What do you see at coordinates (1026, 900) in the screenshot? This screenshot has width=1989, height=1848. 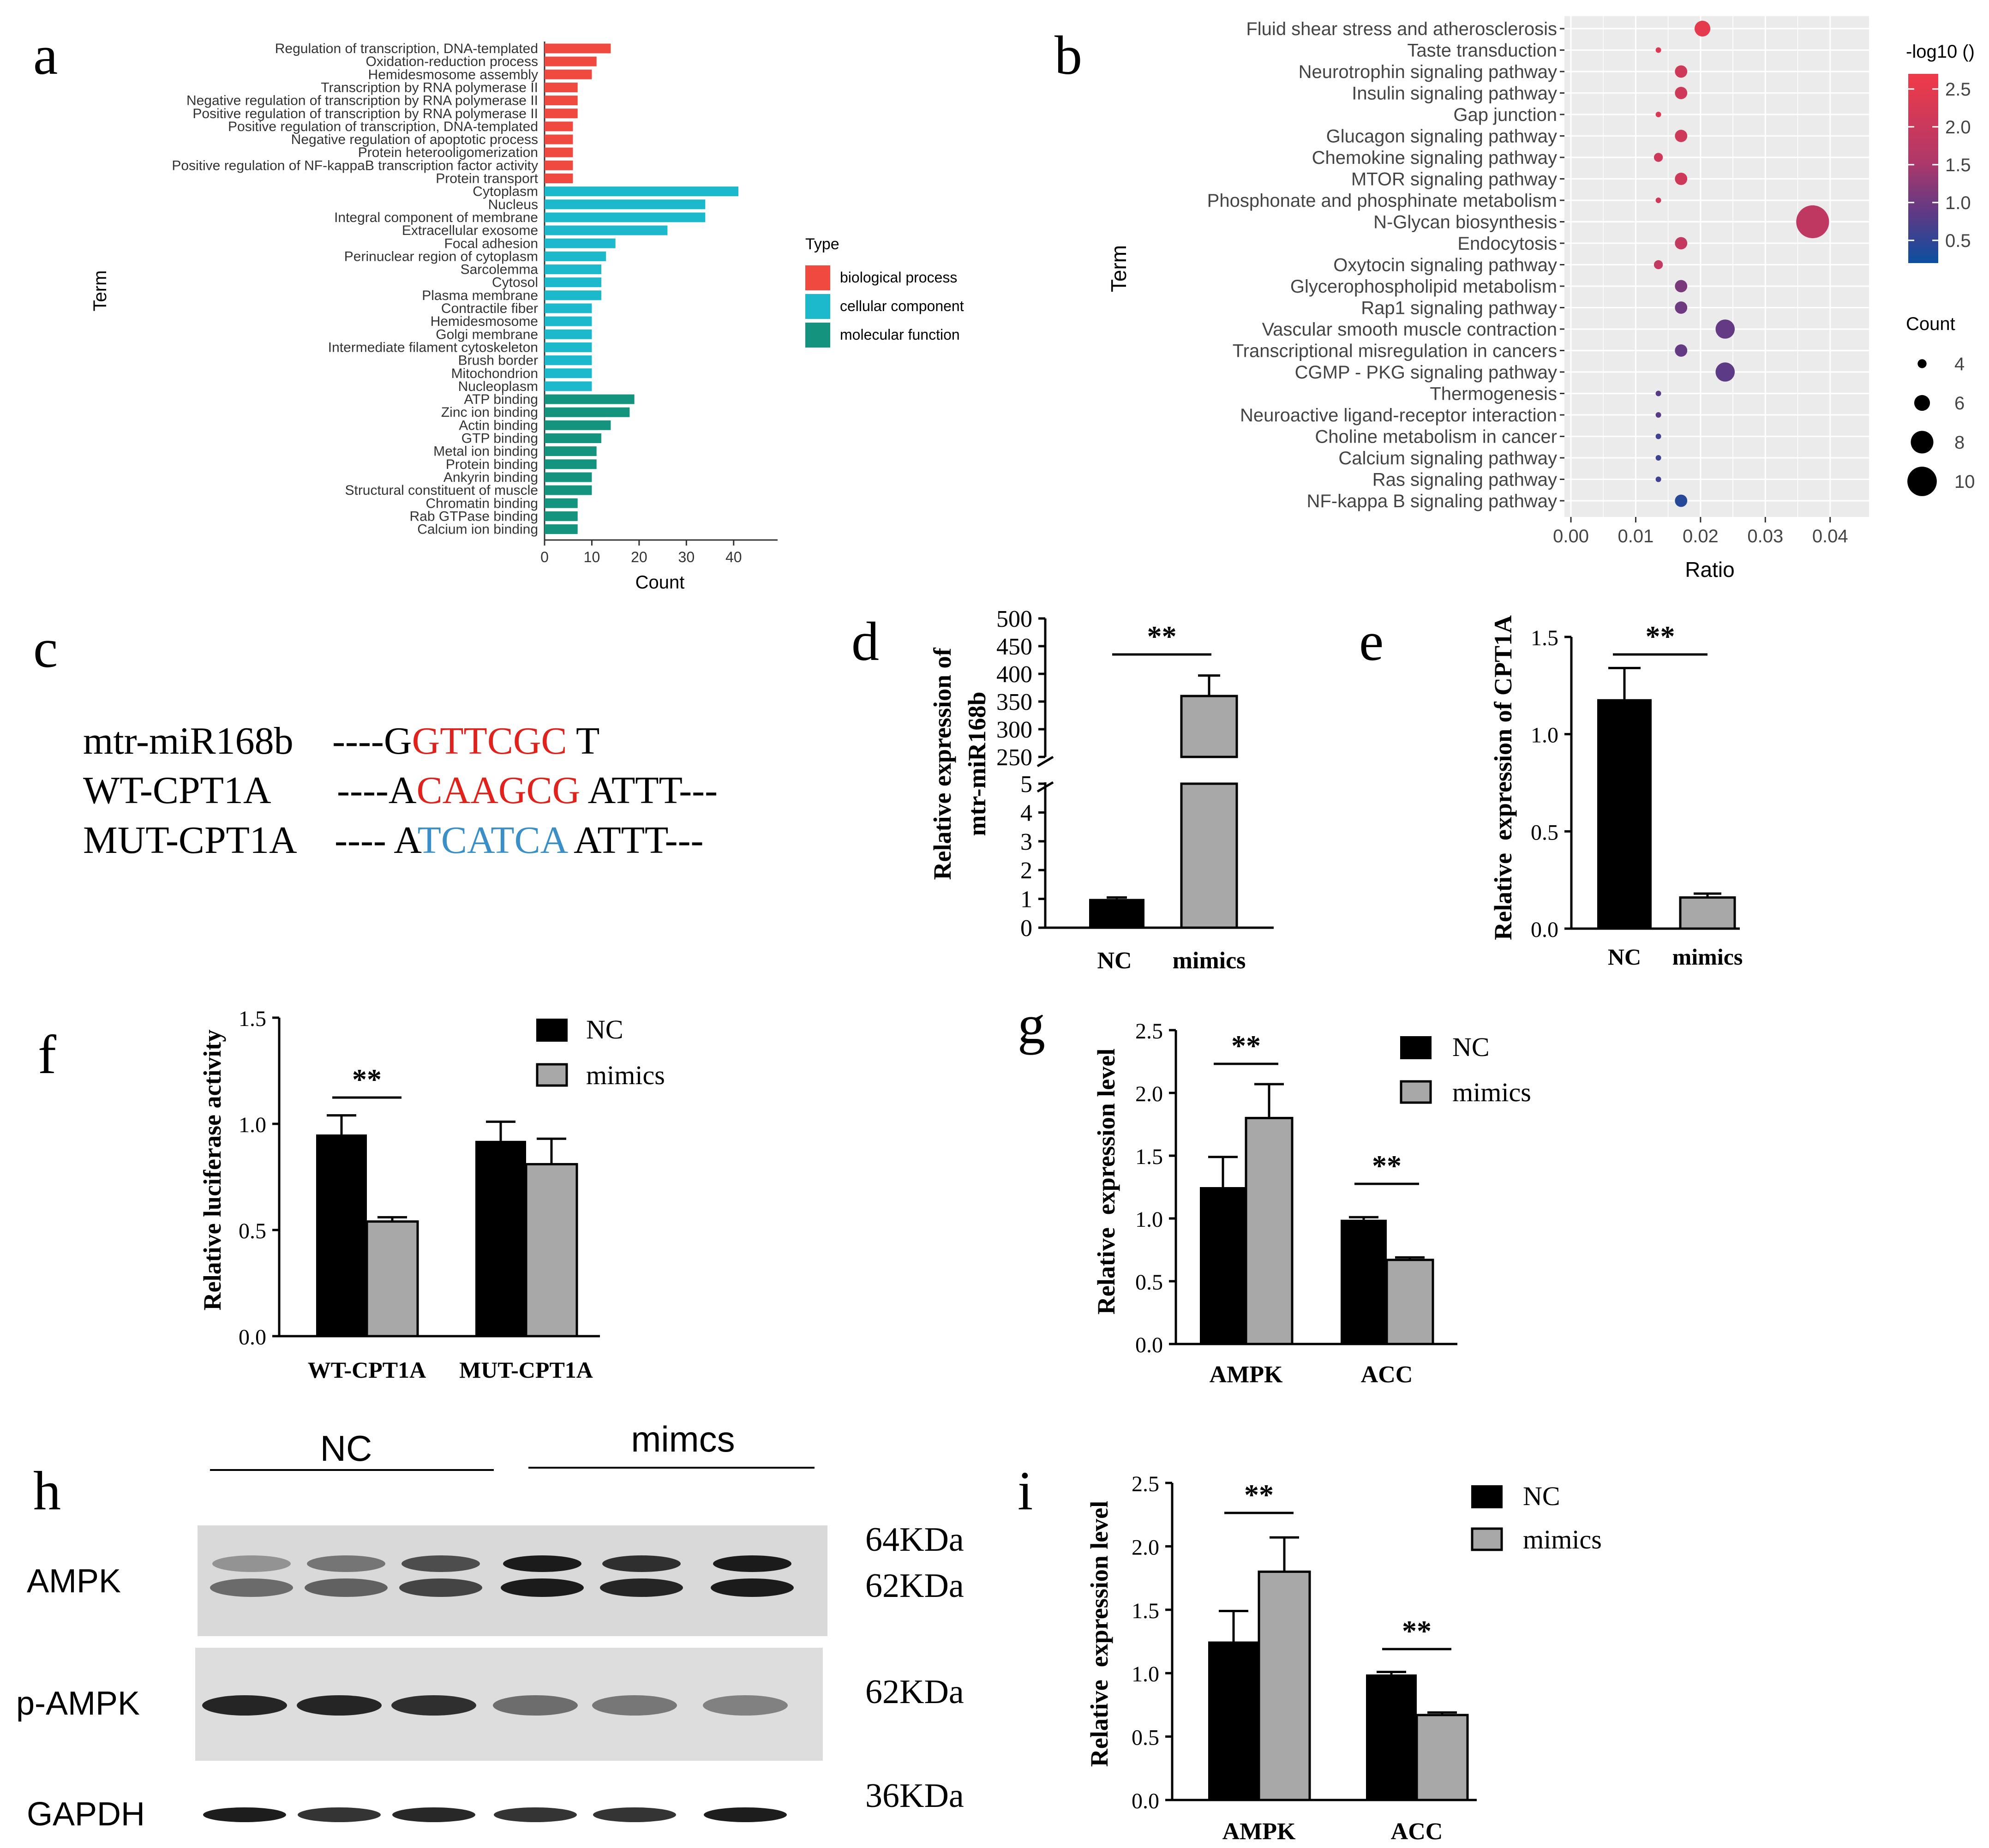 I see `y-tick-label: 1` at bounding box center [1026, 900].